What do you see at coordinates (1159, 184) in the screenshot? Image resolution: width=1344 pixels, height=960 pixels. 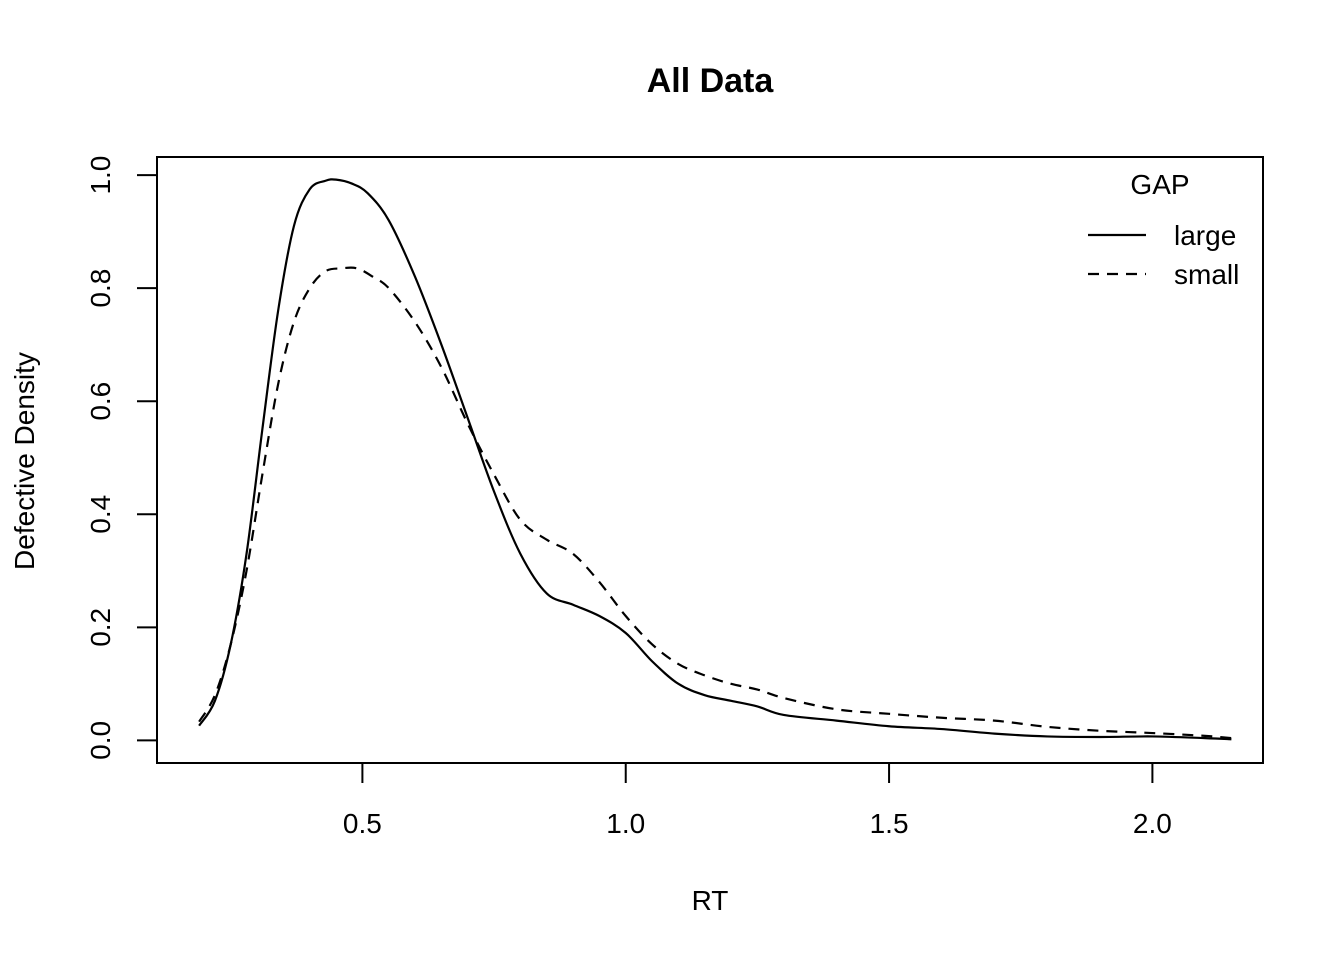 I see `legend-title: GAP` at bounding box center [1159, 184].